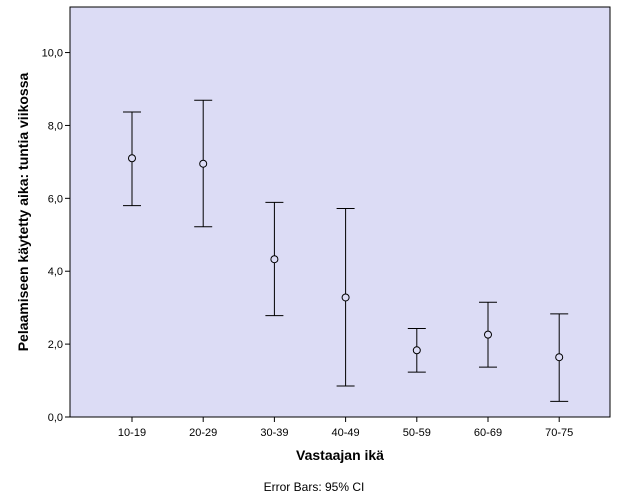 The height and width of the screenshot is (504, 629). I want to click on footnote: Error Bars: 95% CI, so click(314, 487).